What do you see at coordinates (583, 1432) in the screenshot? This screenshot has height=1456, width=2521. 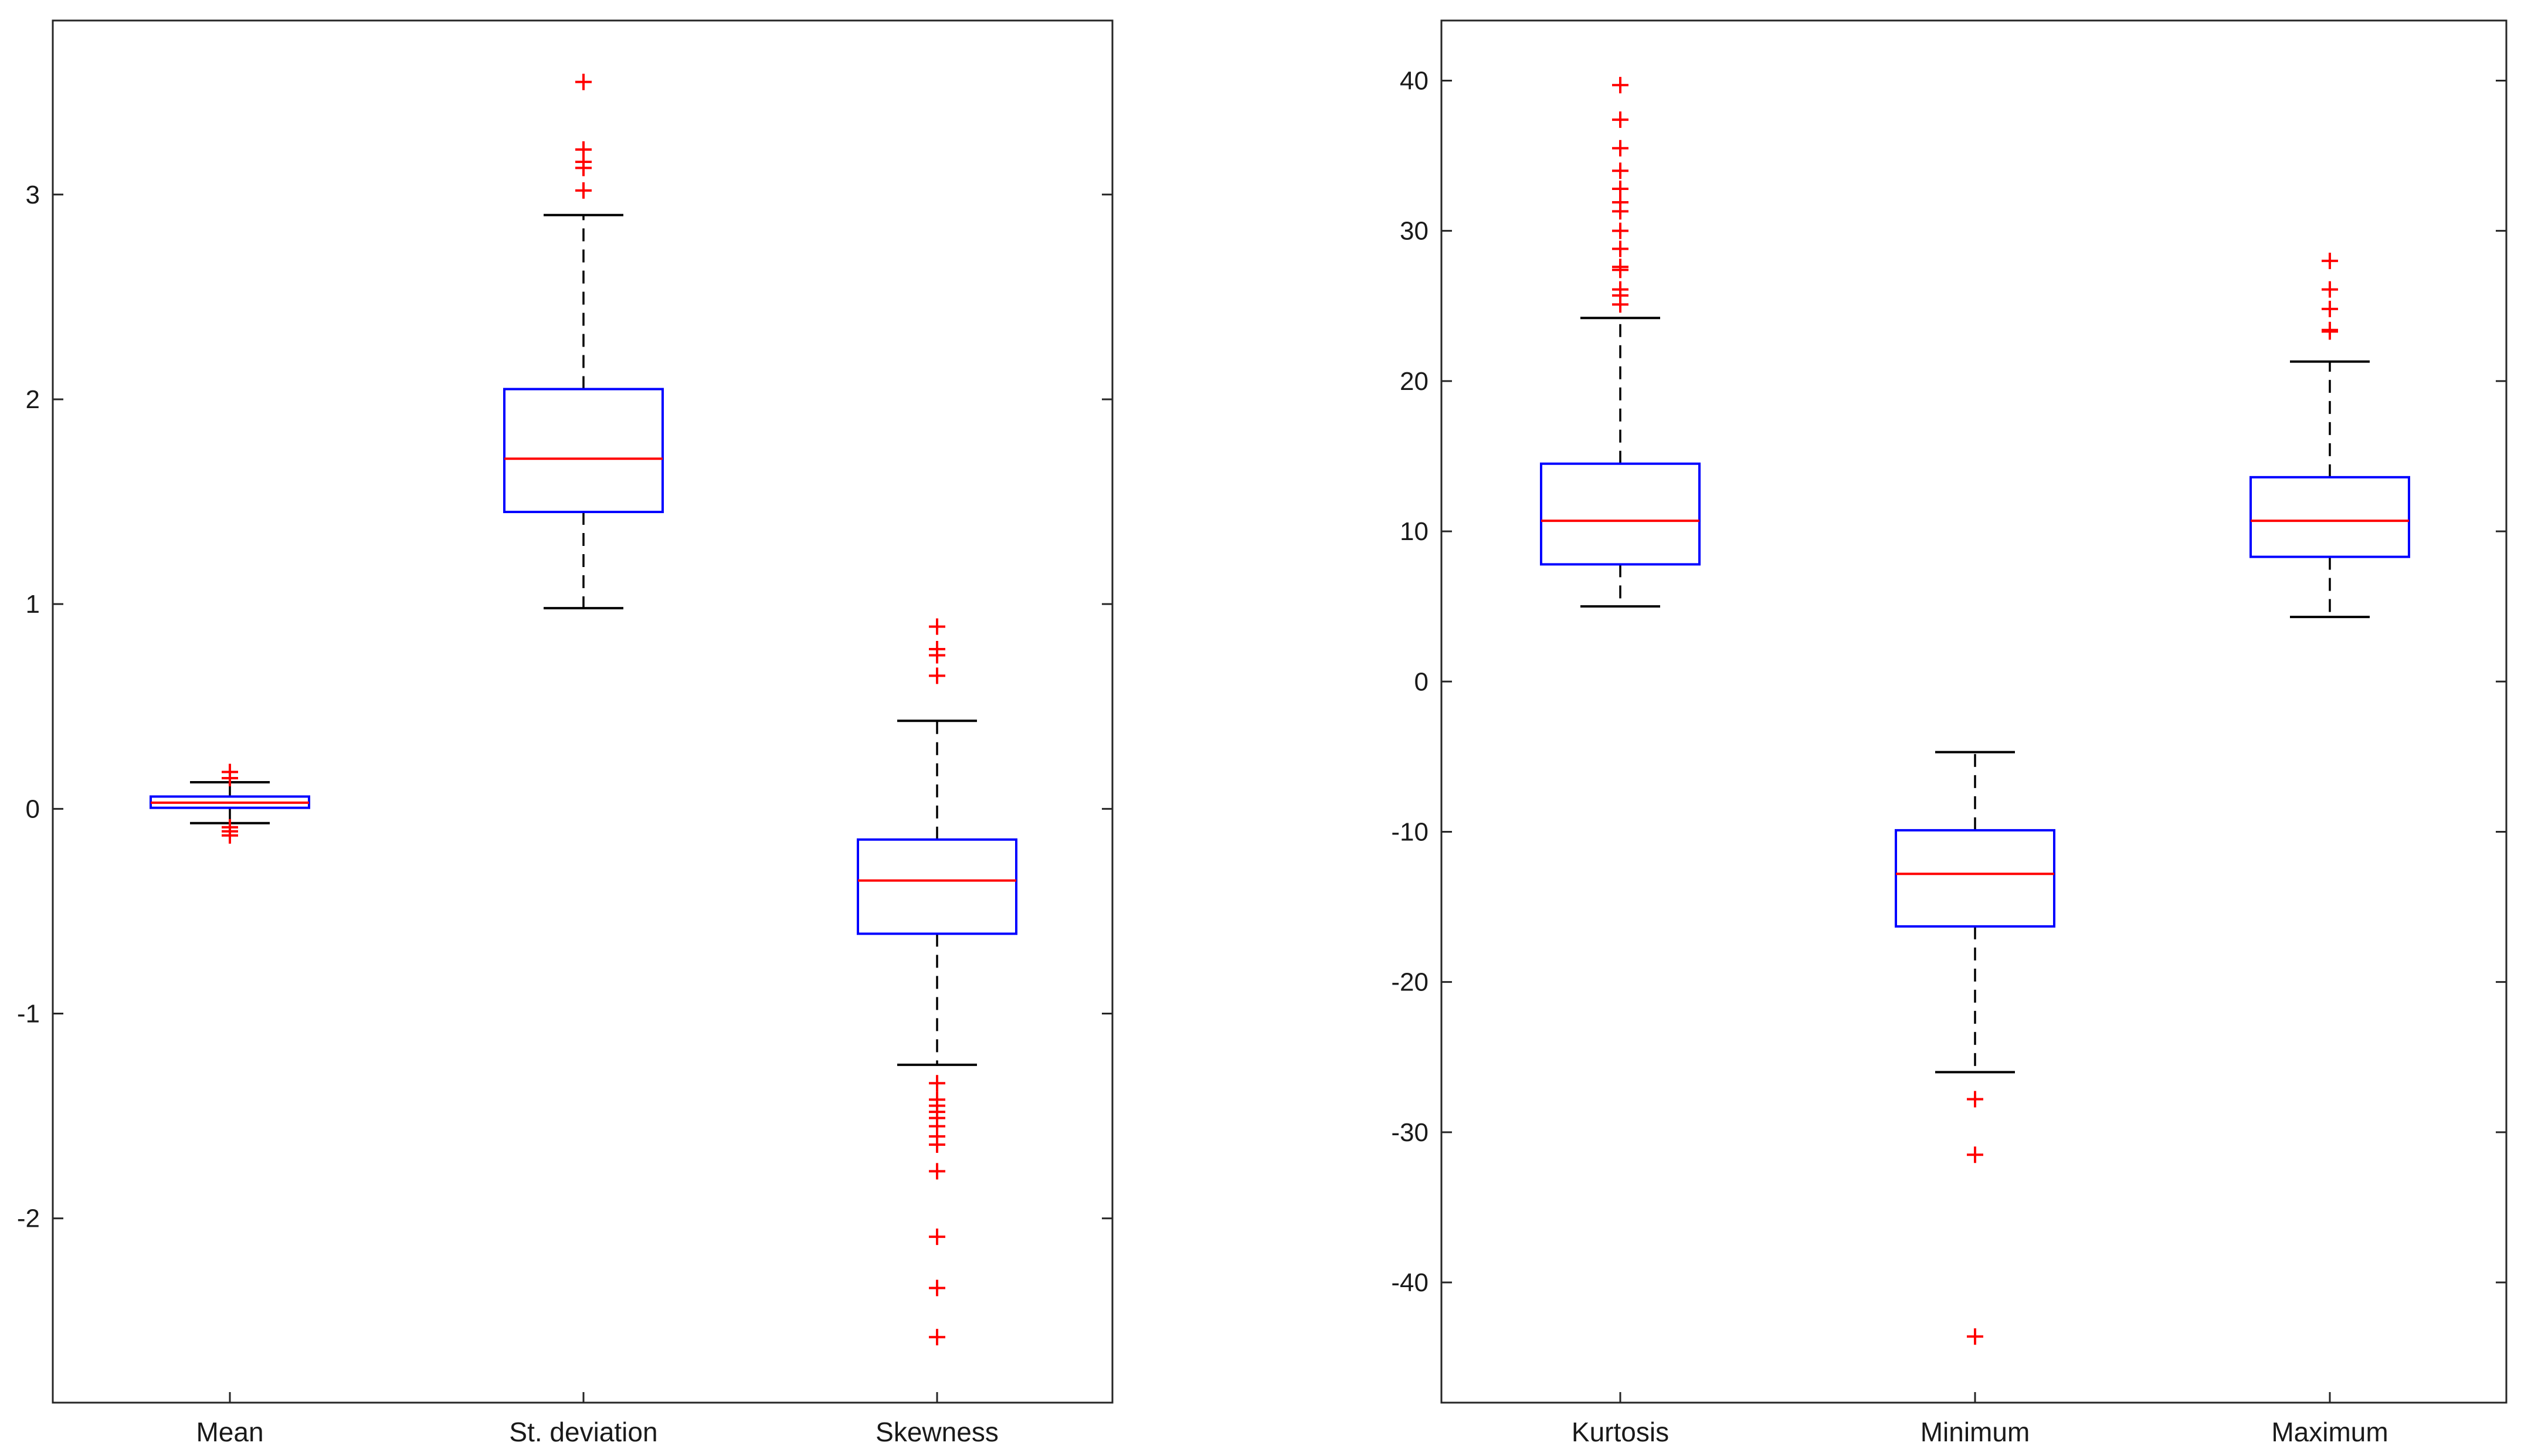 I see `x-tick-label-st-deviation: St. deviation` at bounding box center [583, 1432].